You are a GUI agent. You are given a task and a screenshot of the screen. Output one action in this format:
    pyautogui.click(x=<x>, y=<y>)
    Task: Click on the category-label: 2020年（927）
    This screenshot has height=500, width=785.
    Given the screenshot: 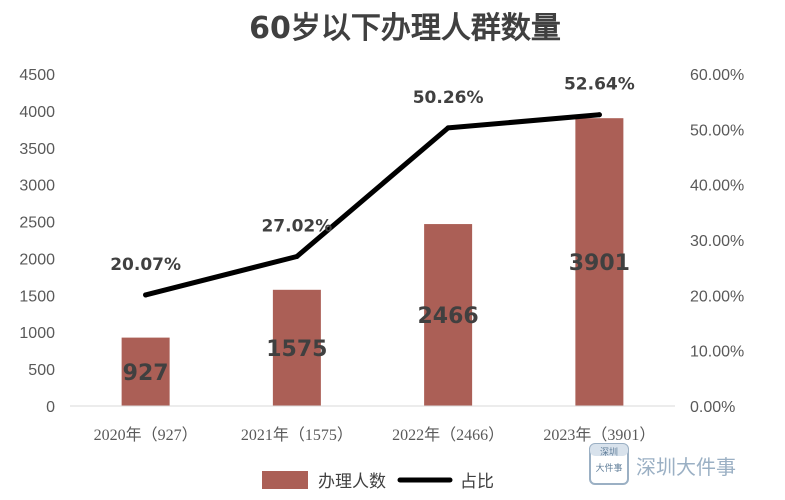 What is the action you would take?
    pyautogui.click(x=146, y=435)
    